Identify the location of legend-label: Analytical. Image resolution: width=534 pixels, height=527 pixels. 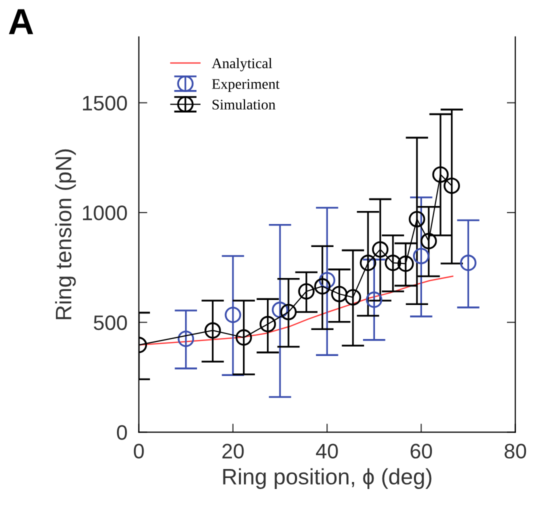
(242, 65).